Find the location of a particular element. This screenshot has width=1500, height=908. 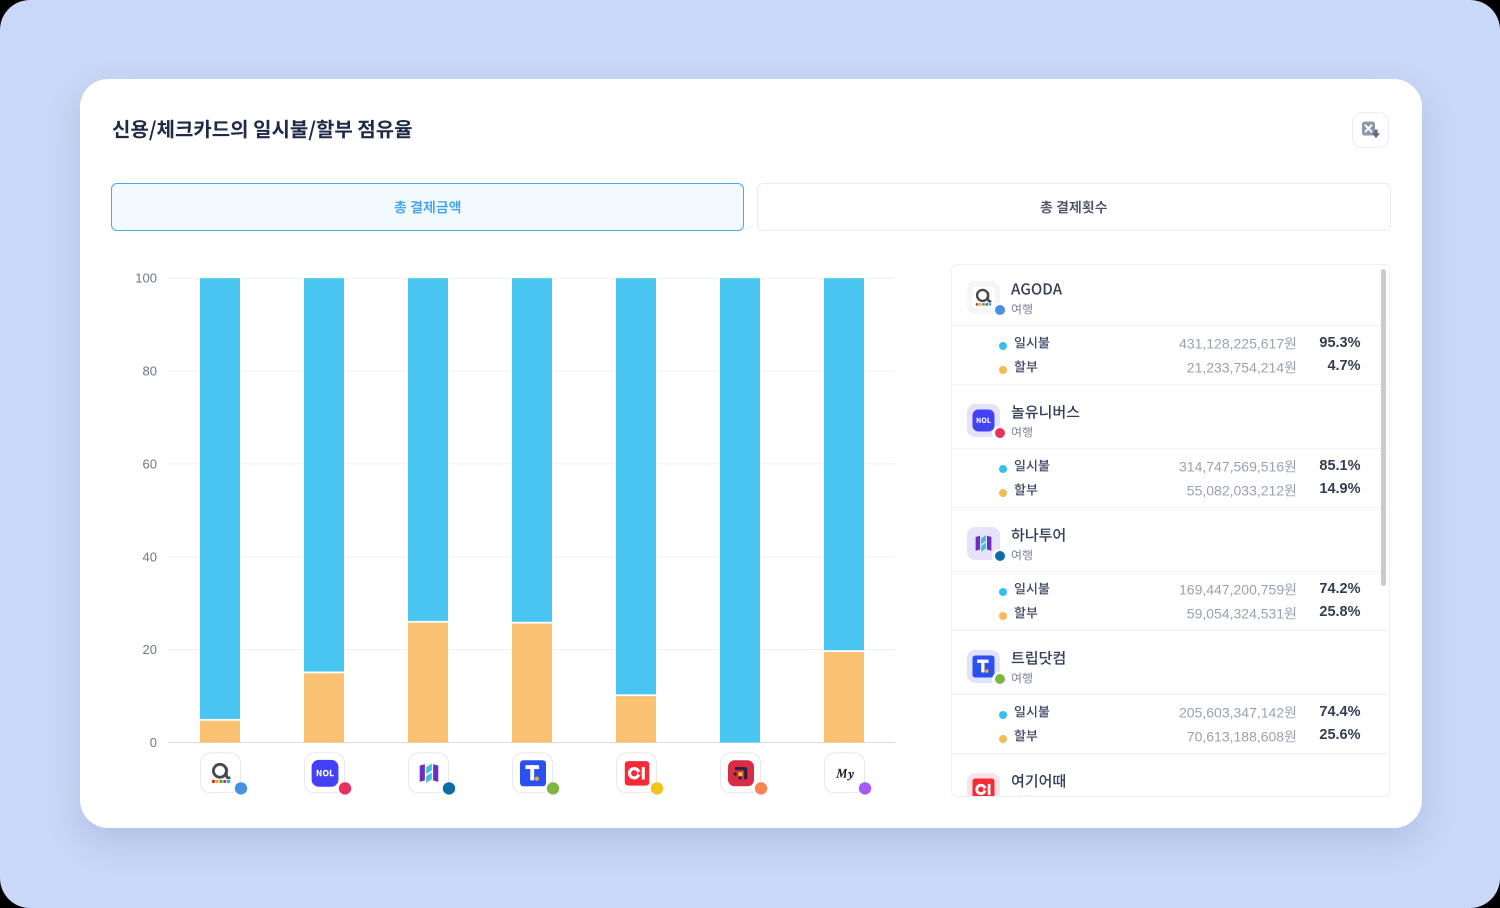

svg-text: 60 is located at coordinates (150, 463).